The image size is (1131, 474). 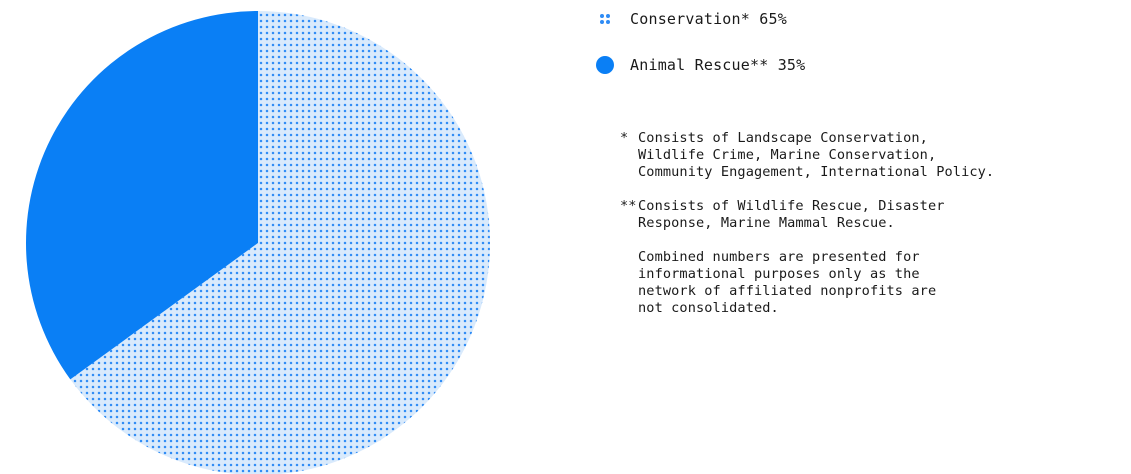 I want to click on footnote-marker: *, so click(x=624, y=138).